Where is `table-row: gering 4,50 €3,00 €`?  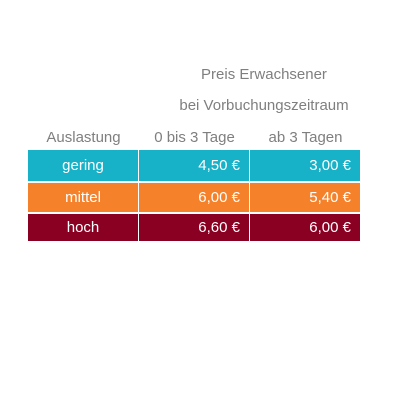 table-row: gering 4,50 €3,00 € is located at coordinates (194, 165).